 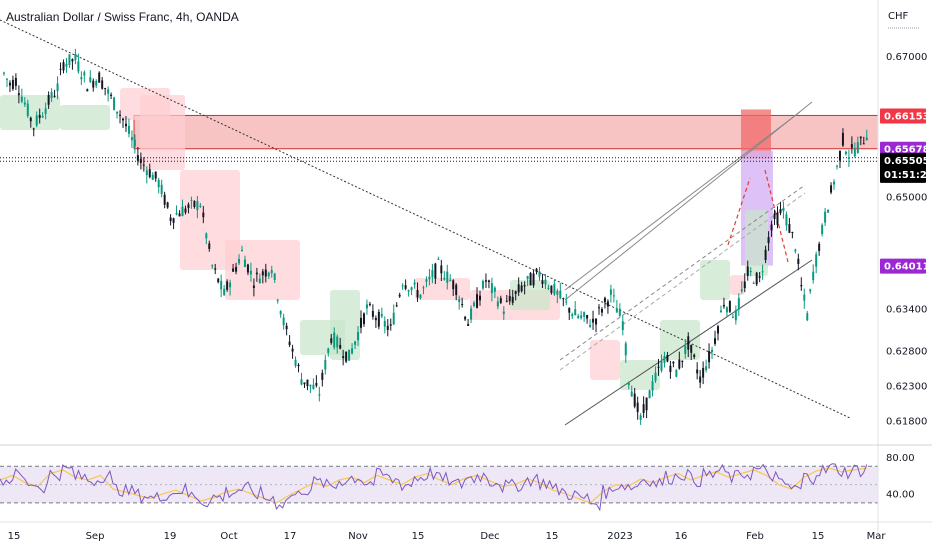 What do you see at coordinates (818, 536) in the screenshot?
I see `x-tick-label: 15` at bounding box center [818, 536].